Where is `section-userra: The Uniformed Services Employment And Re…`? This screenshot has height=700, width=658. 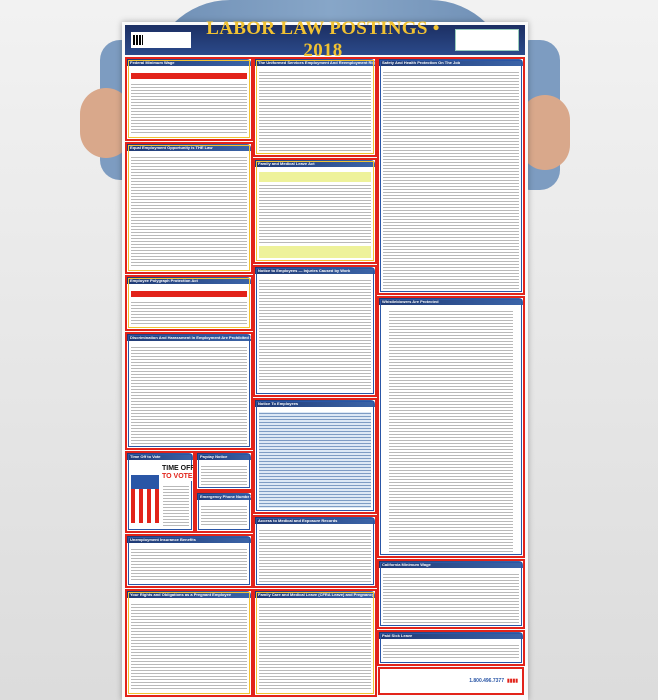 section-userra: The Uniformed Services Employment And Re… is located at coordinates (315, 107).